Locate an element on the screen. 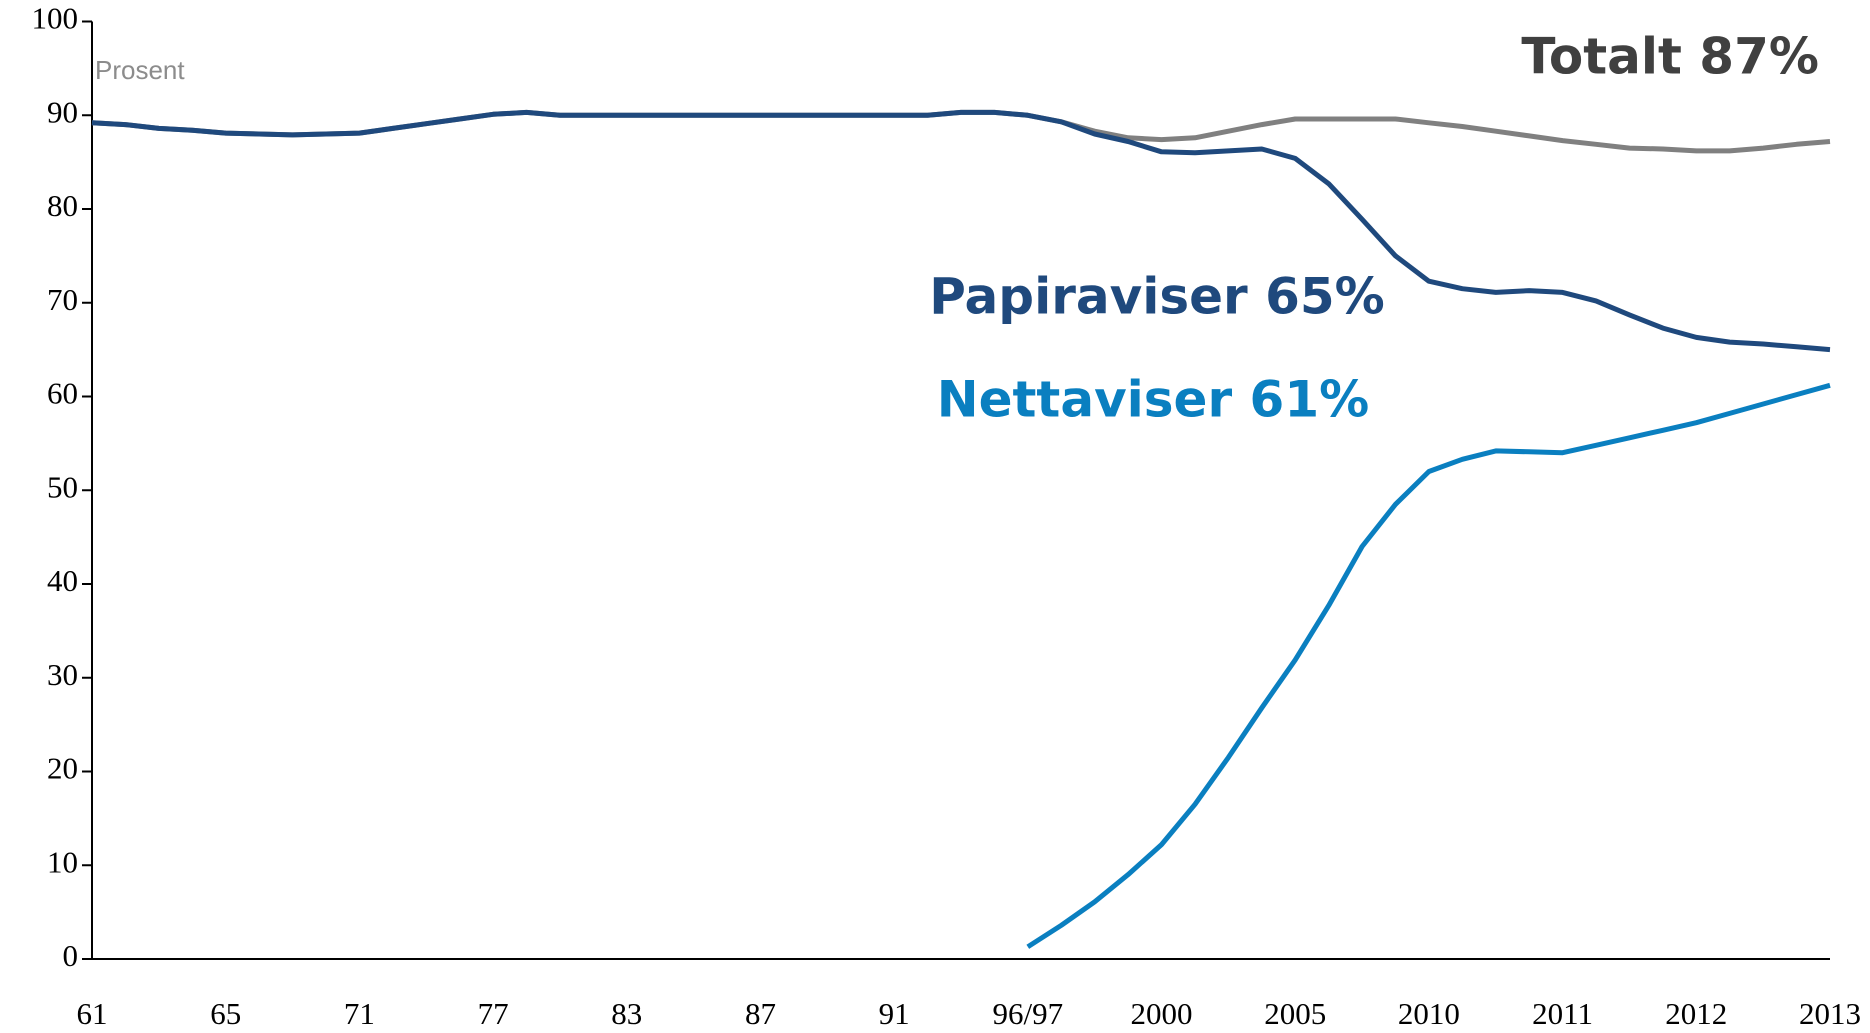  x-tick-label: 65 is located at coordinates (225, 1013).